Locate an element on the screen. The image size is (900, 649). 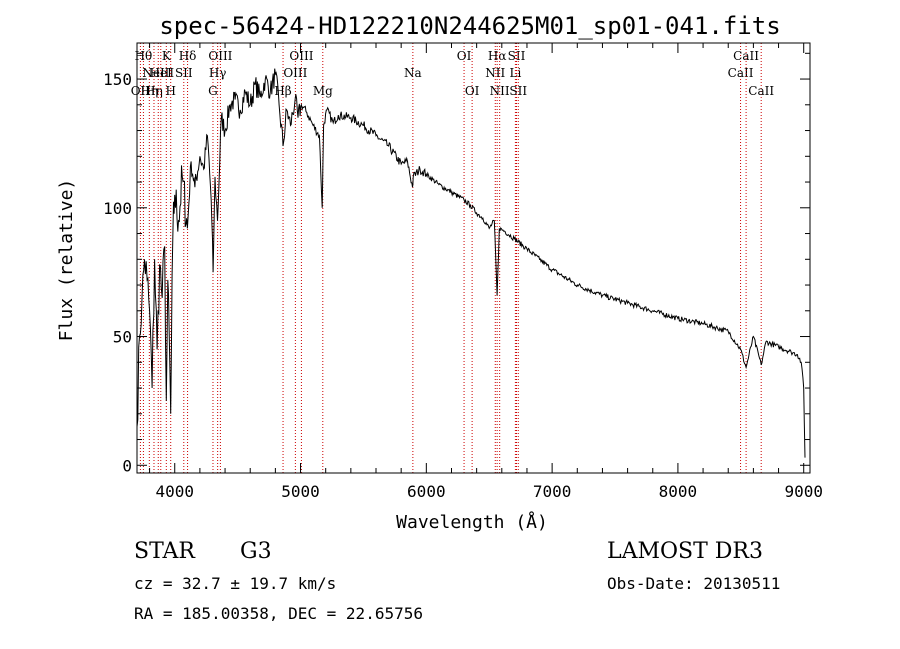
coordinates: RA = 185.00358, DEC = 22.65756 is located at coordinates (278, 613).